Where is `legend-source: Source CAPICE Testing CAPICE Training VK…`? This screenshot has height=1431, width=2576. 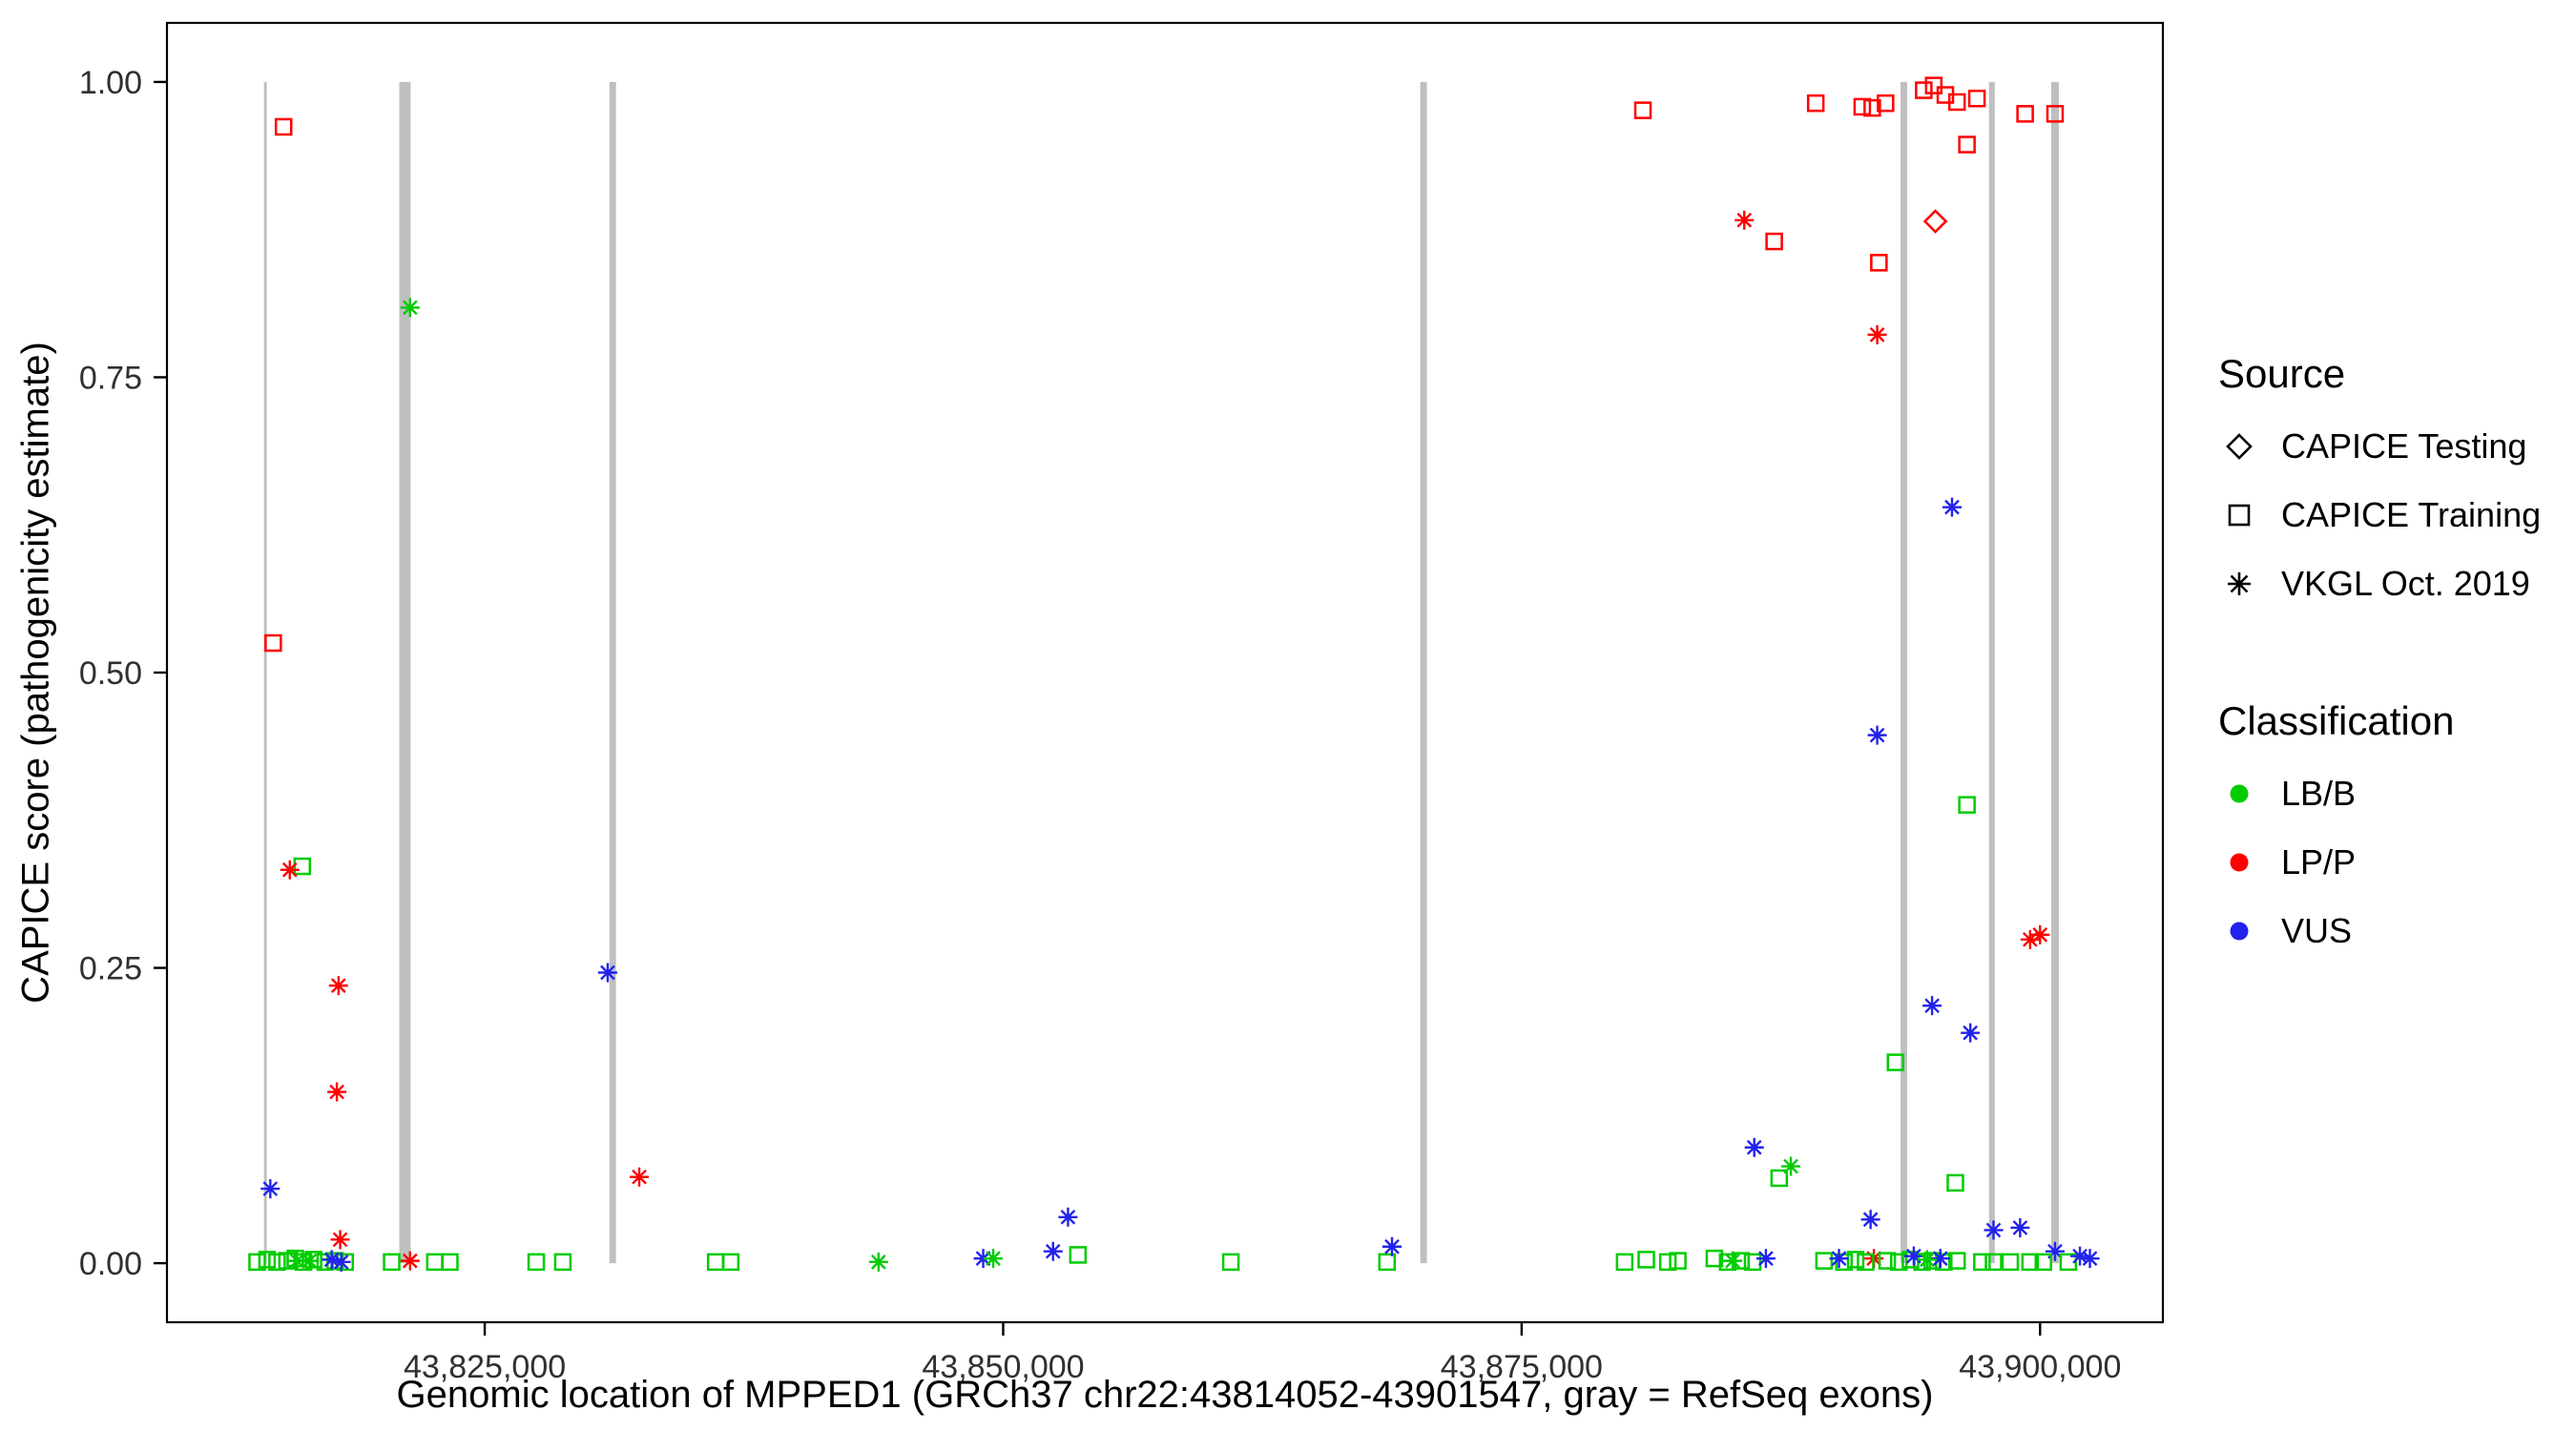 legend-source: Source CAPICE Testing CAPICE Training VK… is located at coordinates (2379, 484).